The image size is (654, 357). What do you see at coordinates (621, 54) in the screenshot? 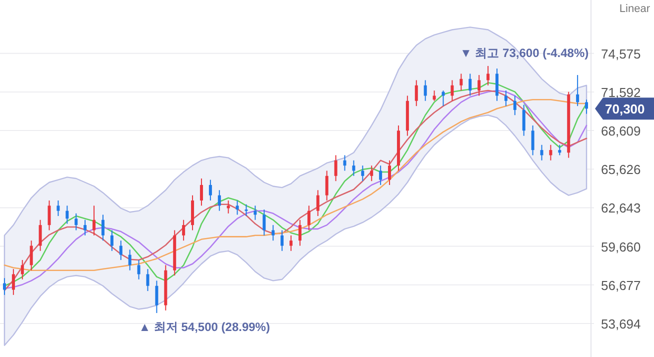
I see `y-tick-label: 74,575` at bounding box center [621, 54].